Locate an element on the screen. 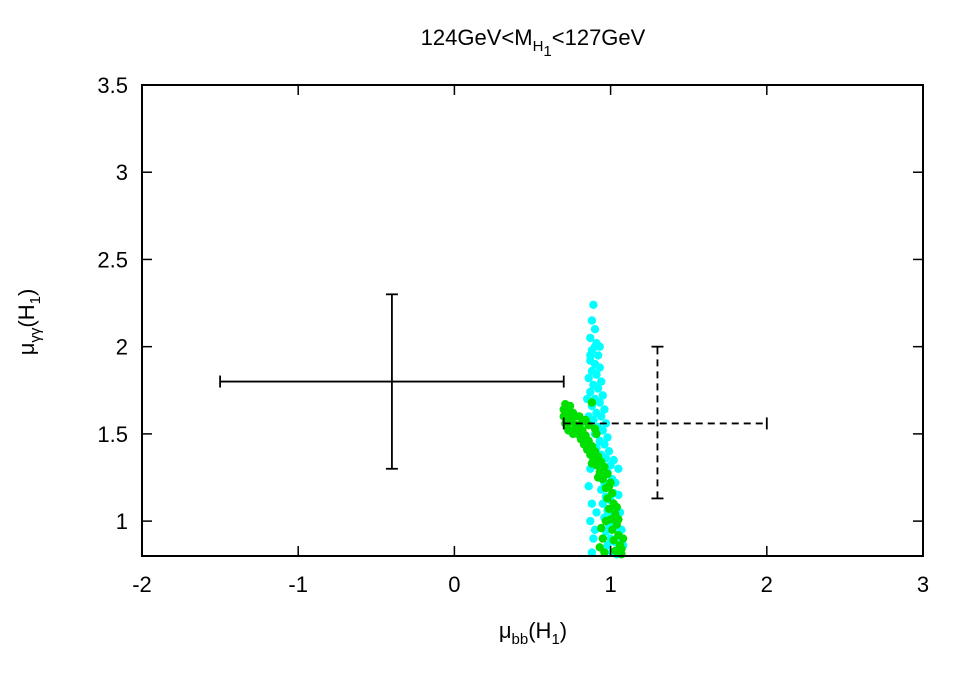 The width and height of the screenshot is (975, 679). x-tick-label: 3 is located at coordinates (923, 584).